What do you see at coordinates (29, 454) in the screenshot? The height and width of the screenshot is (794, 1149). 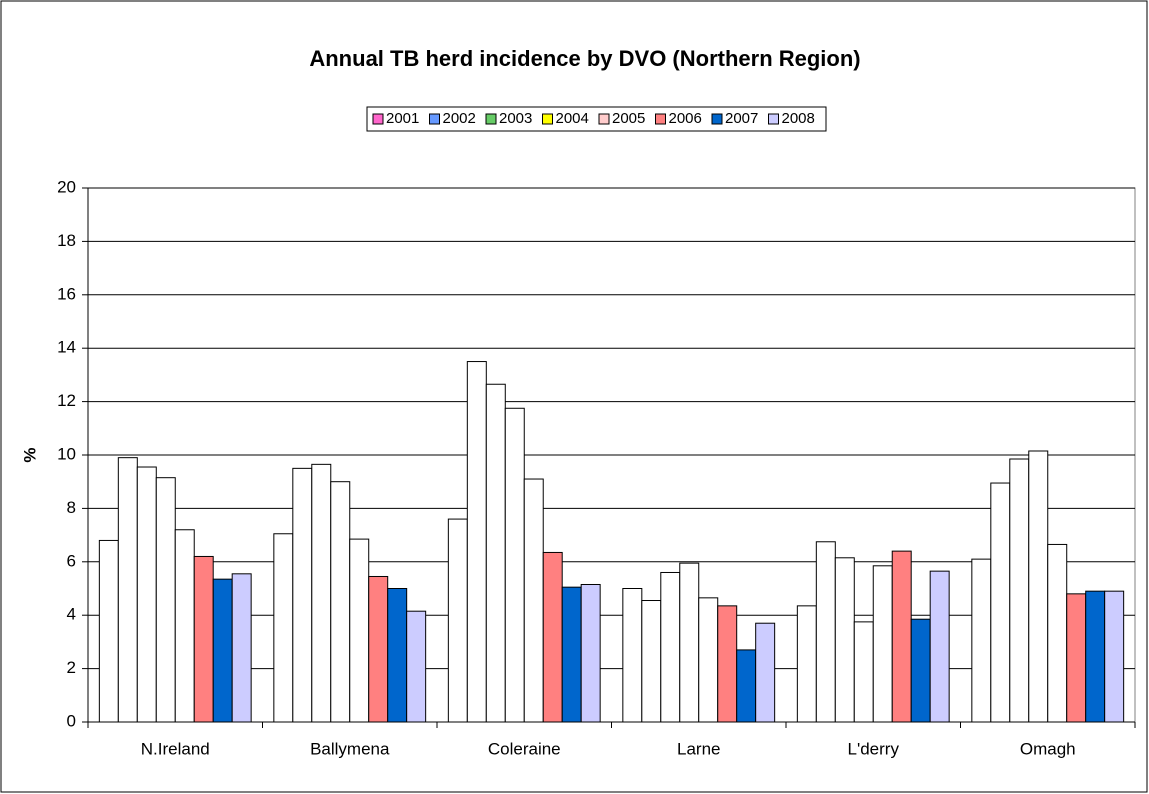 I see `y-axis-label: %` at bounding box center [29, 454].